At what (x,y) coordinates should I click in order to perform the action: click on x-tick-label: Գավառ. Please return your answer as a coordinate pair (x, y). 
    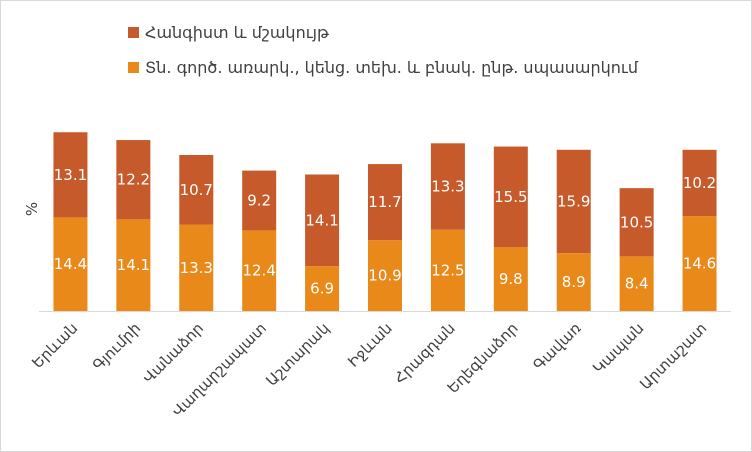
    Looking at the image, I should click on (557, 346).